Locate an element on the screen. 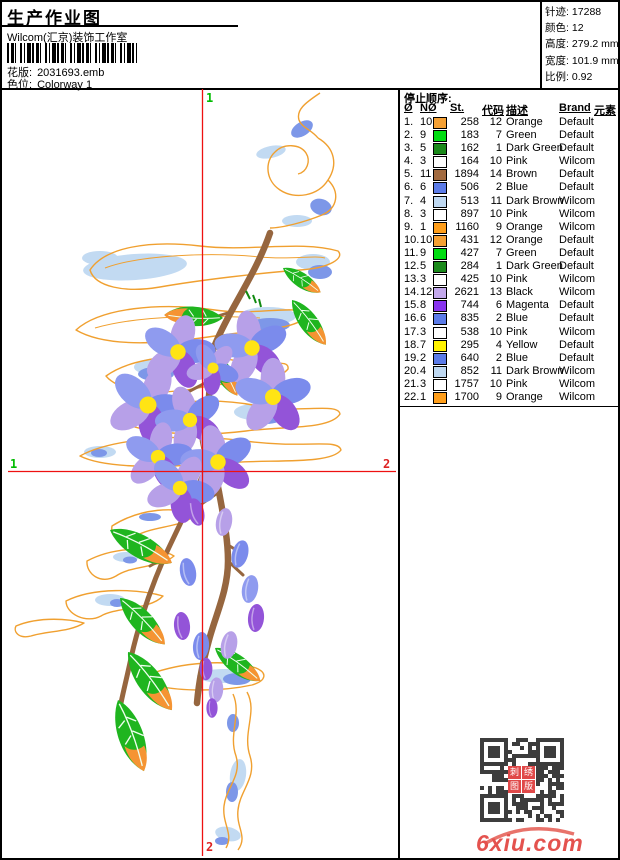  stitch-count-cell: 538 is located at coordinates (469, 331).